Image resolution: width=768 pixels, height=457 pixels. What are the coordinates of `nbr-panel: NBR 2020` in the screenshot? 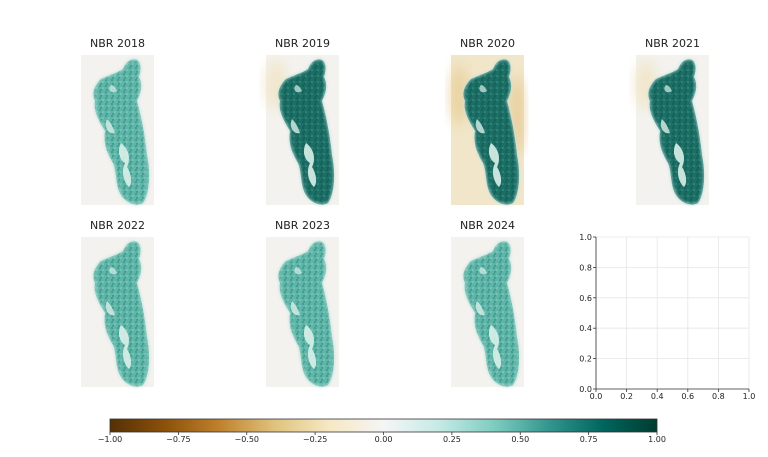 It's located at (487, 121).